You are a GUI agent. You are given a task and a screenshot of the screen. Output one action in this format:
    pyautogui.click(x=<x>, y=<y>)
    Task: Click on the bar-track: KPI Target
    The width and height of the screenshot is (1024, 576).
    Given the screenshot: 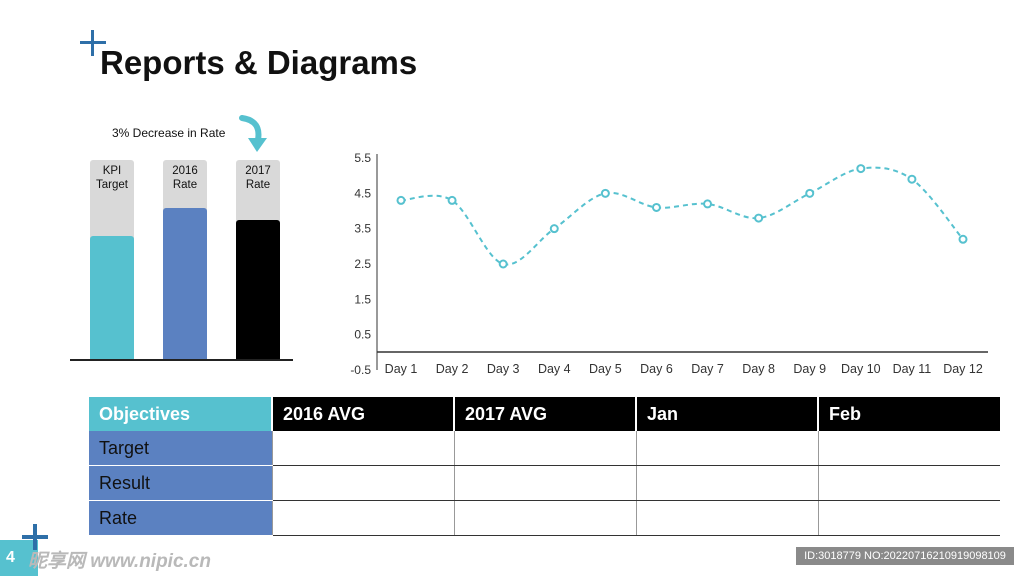 What is the action you would take?
    pyautogui.click(x=112, y=260)
    